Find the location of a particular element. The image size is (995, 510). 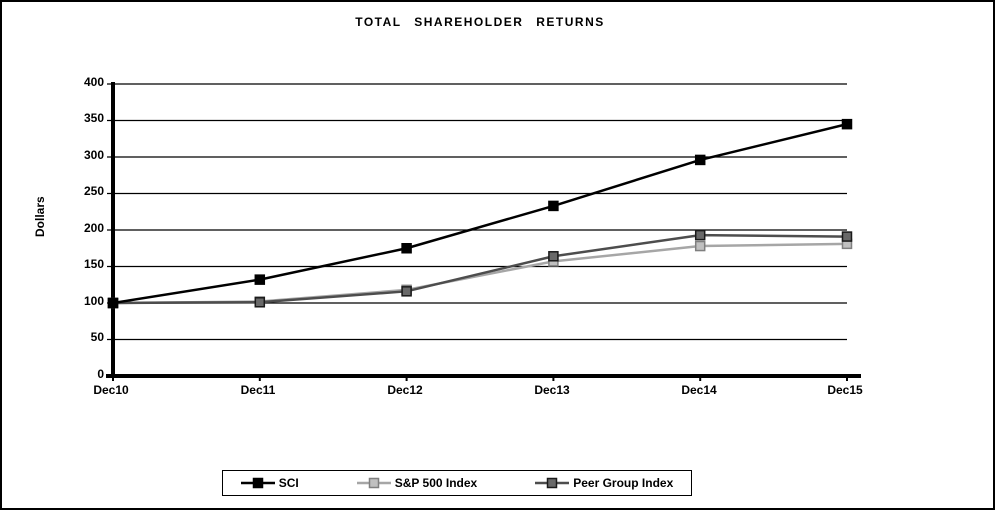

x-tick-label: Dec10 is located at coordinates (111, 390).